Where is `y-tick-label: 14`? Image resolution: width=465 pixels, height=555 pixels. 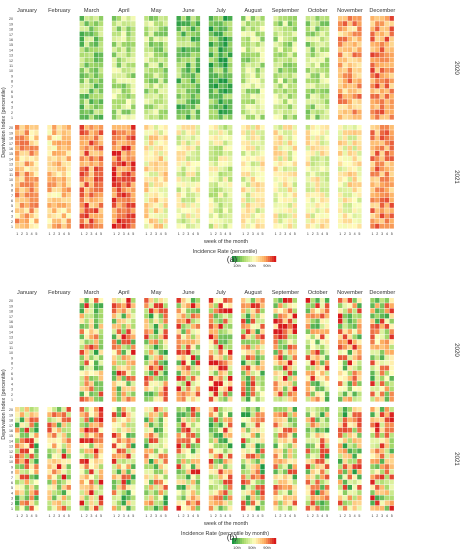 y-tick-label: 14 is located at coordinates (11, 332).